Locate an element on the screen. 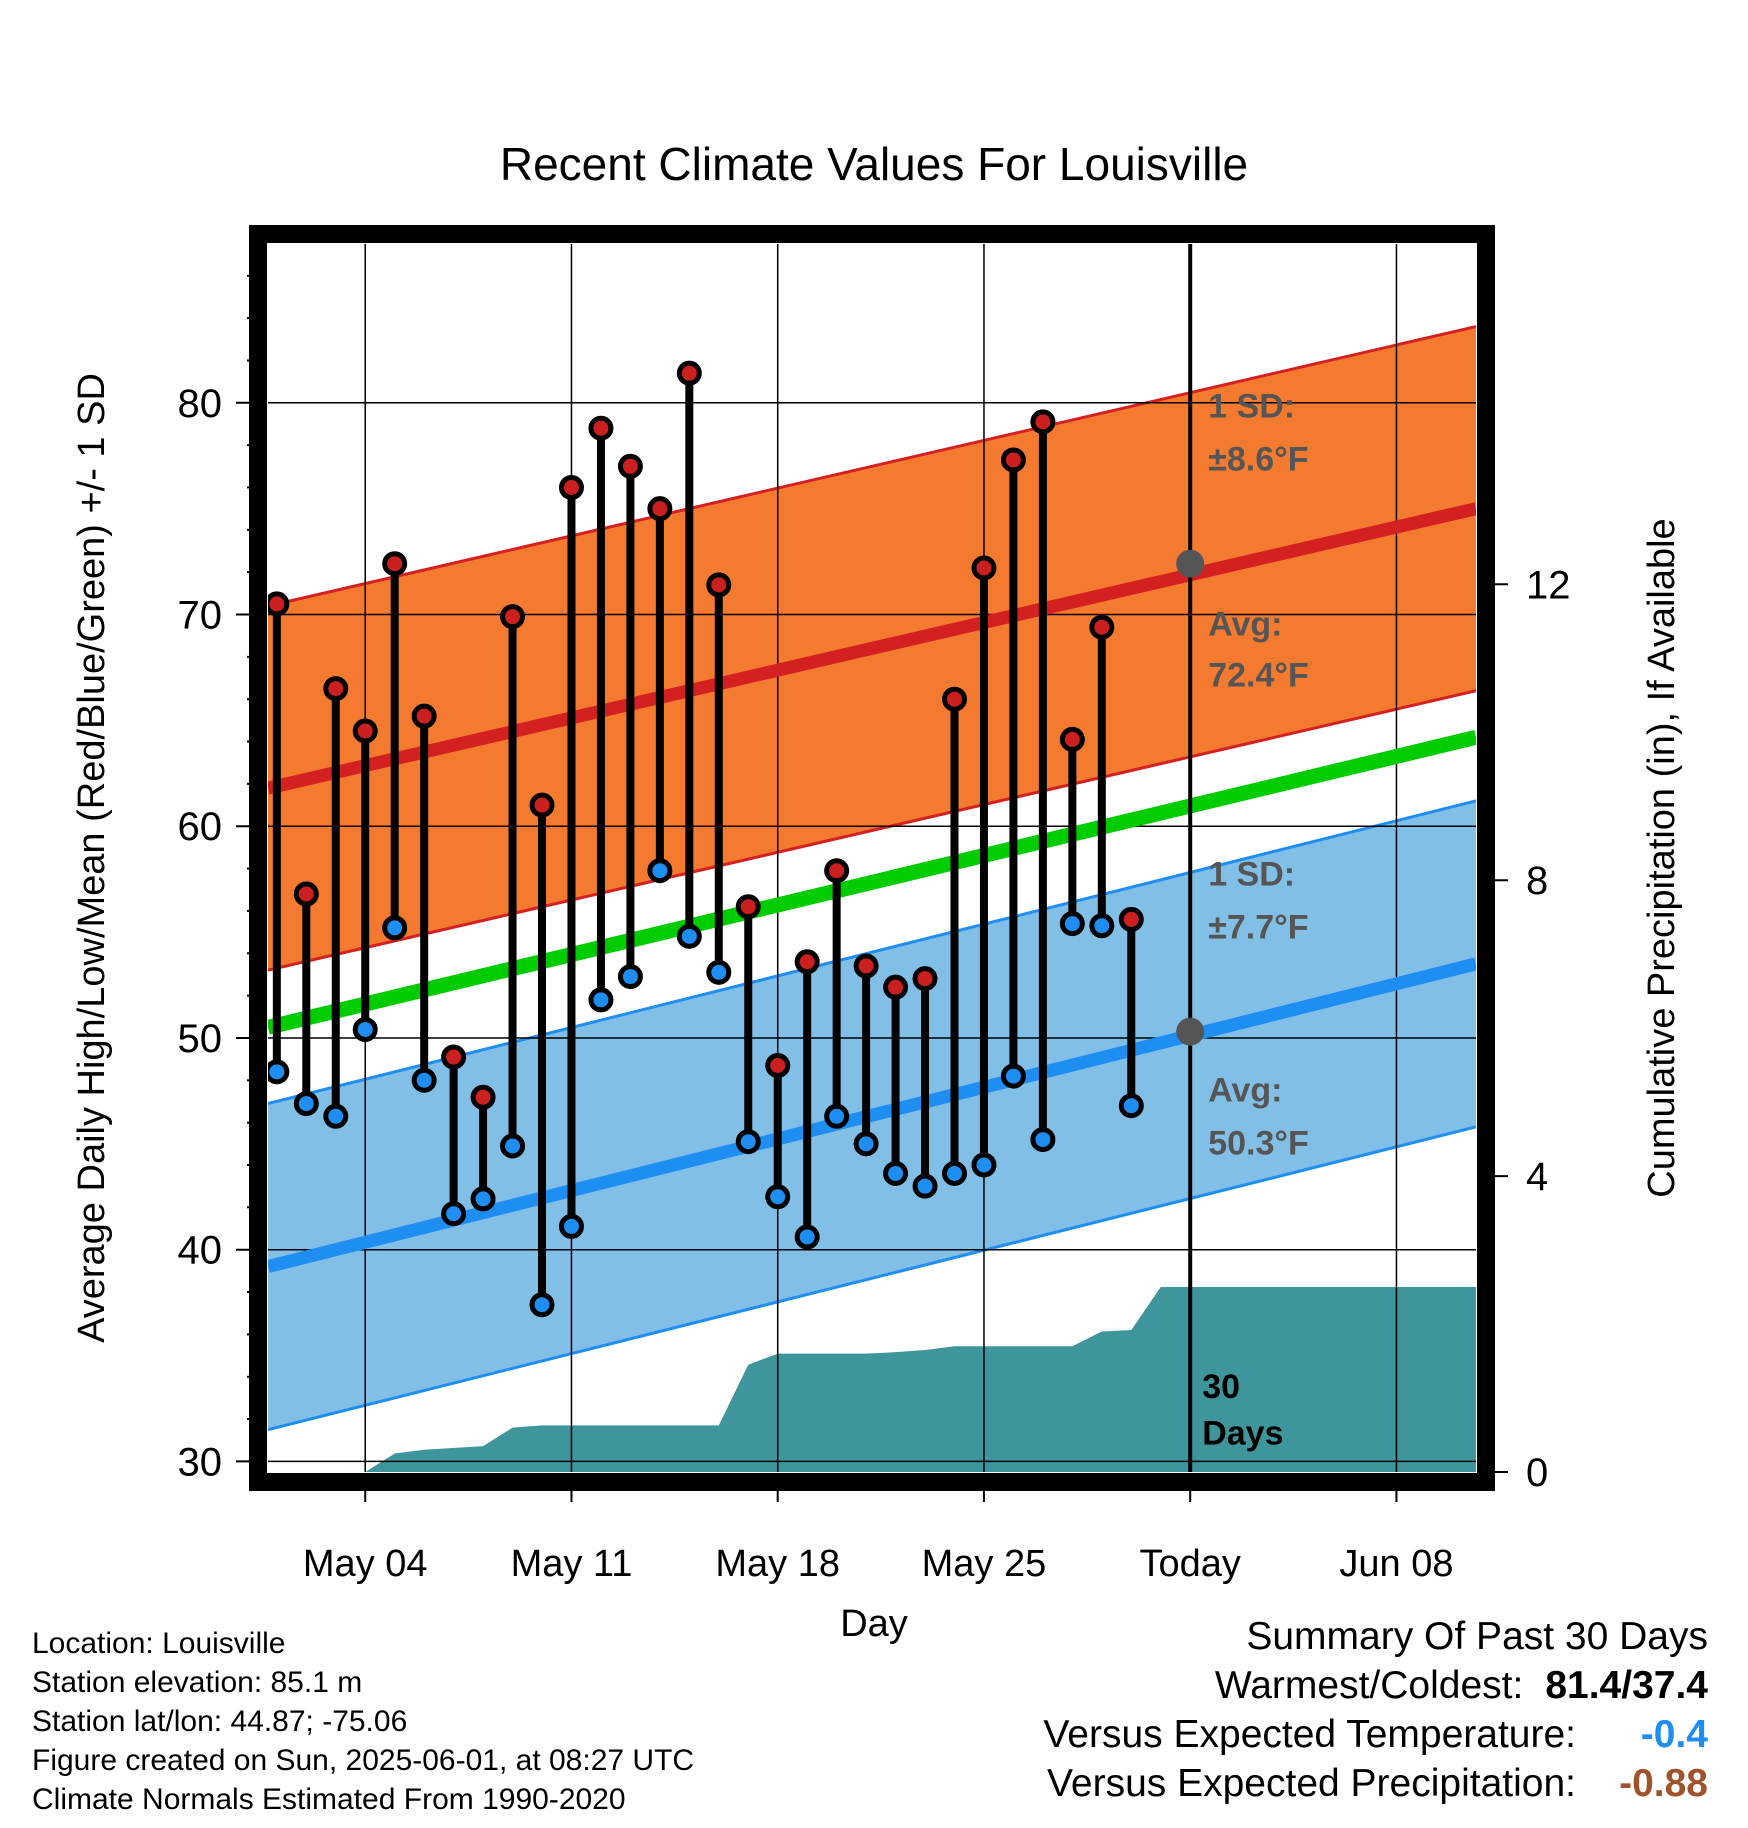 The height and width of the screenshot is (1828, 1748). x-tick-label: Jun 08 is located at coordinates (1396, 1564).